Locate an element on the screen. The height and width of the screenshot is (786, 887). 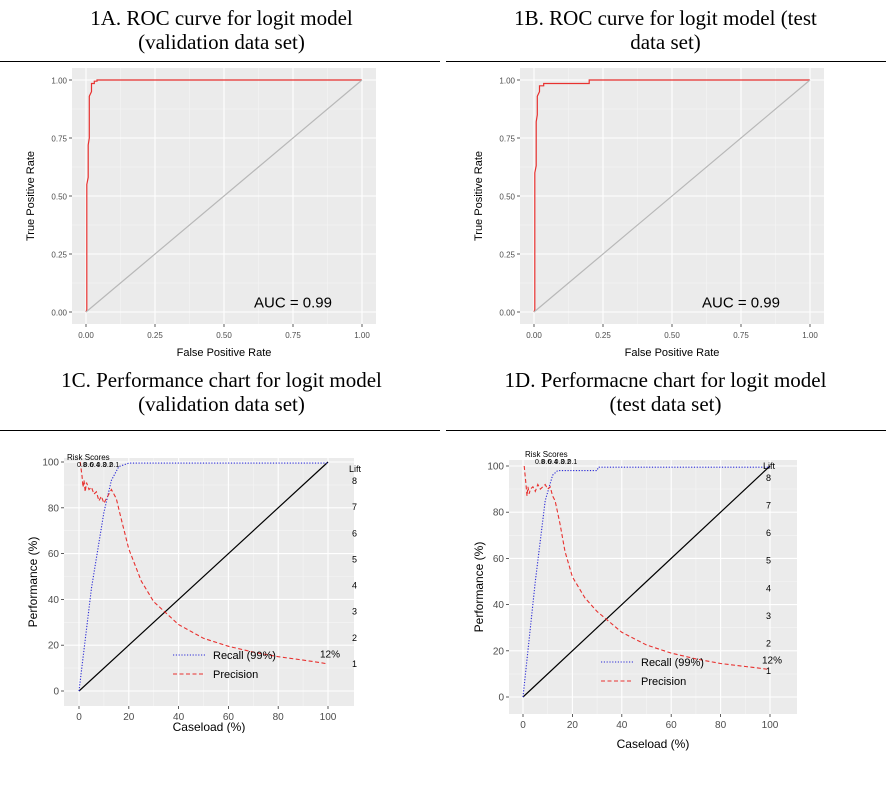
caption-1b-line1: 1B. ROC curve for logit model (test is located at coordinates (665, 18).